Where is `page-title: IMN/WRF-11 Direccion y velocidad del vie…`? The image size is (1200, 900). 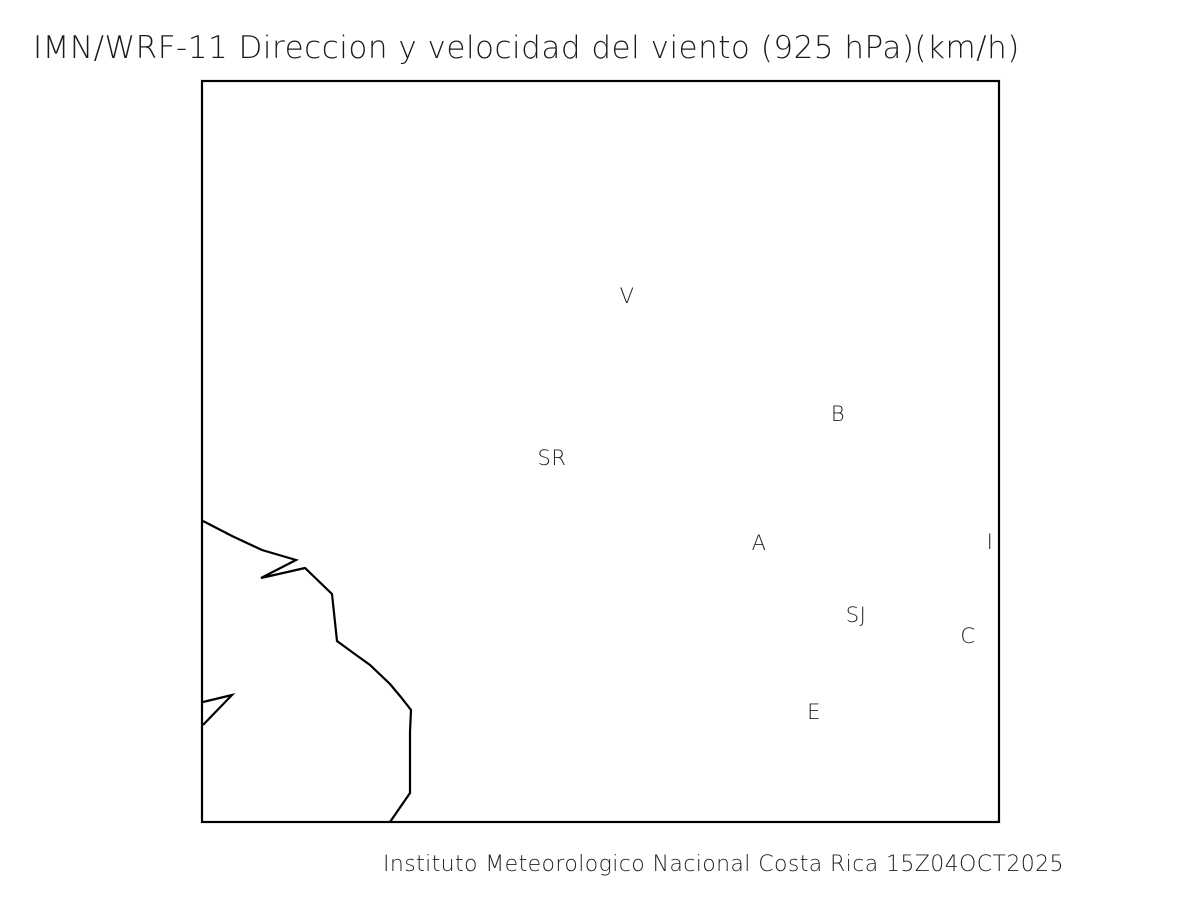 page-title: IMN/WRF-11 Direccion y velocidad del vie… is located at coordinates (526, 48).